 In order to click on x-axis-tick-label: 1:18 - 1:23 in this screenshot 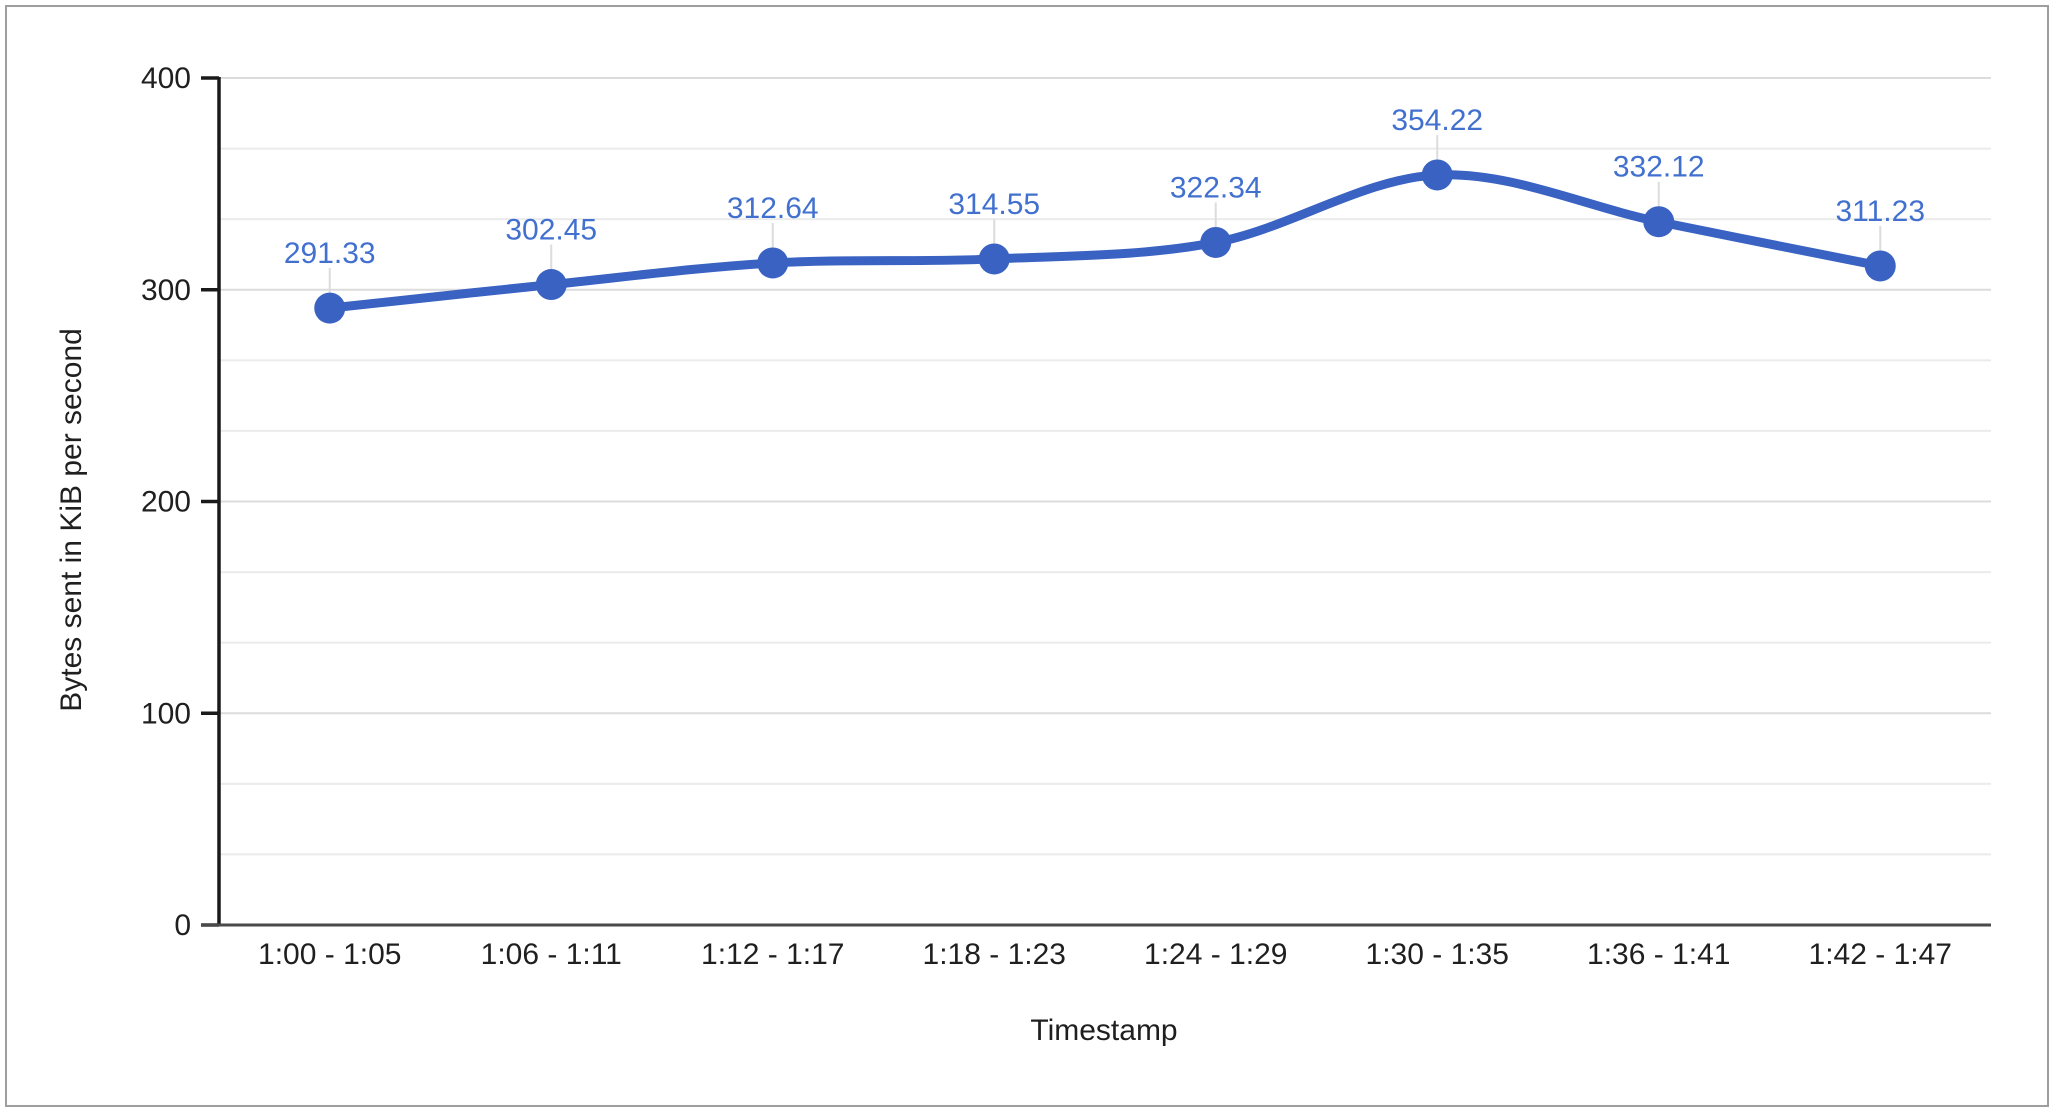, I will do `click(994, 954)`.